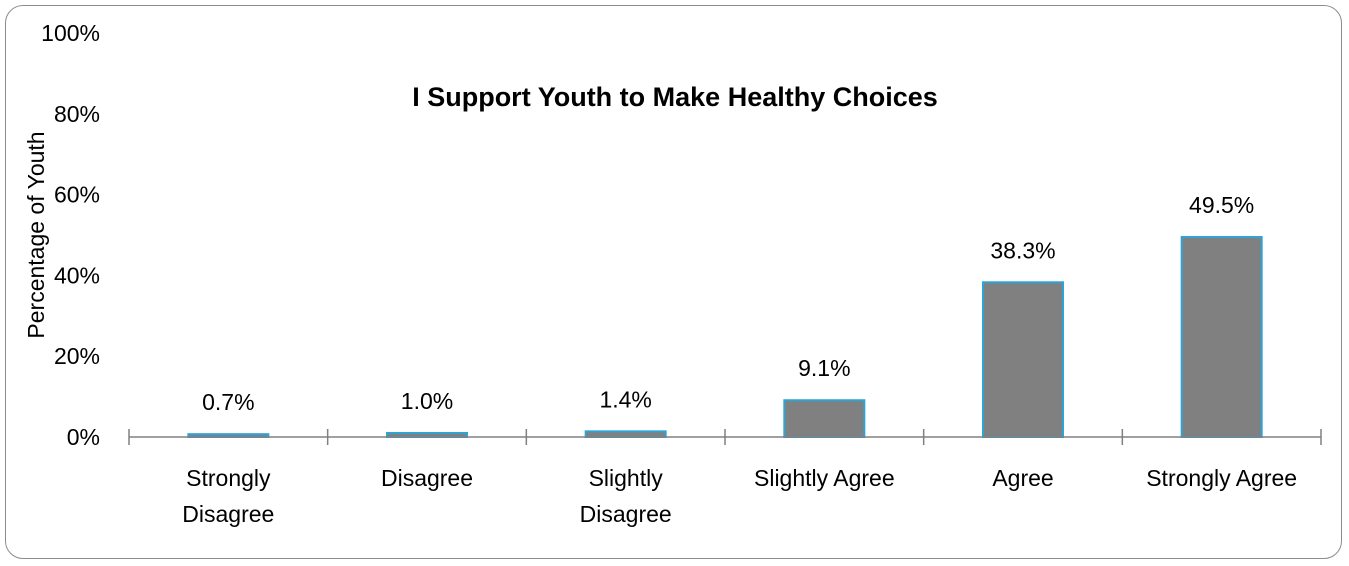 The height and width of the screenshot is (566, 1349). Describe the element at coordinates (77, 195) in the screenshot. I see `y-tick-label: 60%` at that location.